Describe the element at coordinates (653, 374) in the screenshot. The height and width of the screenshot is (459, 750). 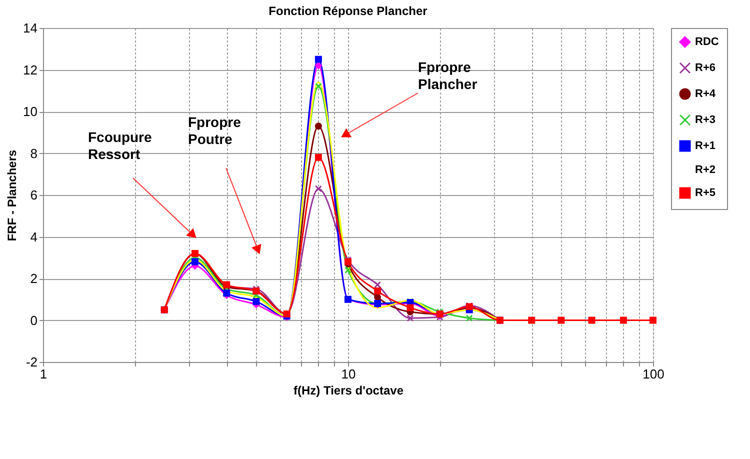
I see `x-tick-label: 100` at that location.